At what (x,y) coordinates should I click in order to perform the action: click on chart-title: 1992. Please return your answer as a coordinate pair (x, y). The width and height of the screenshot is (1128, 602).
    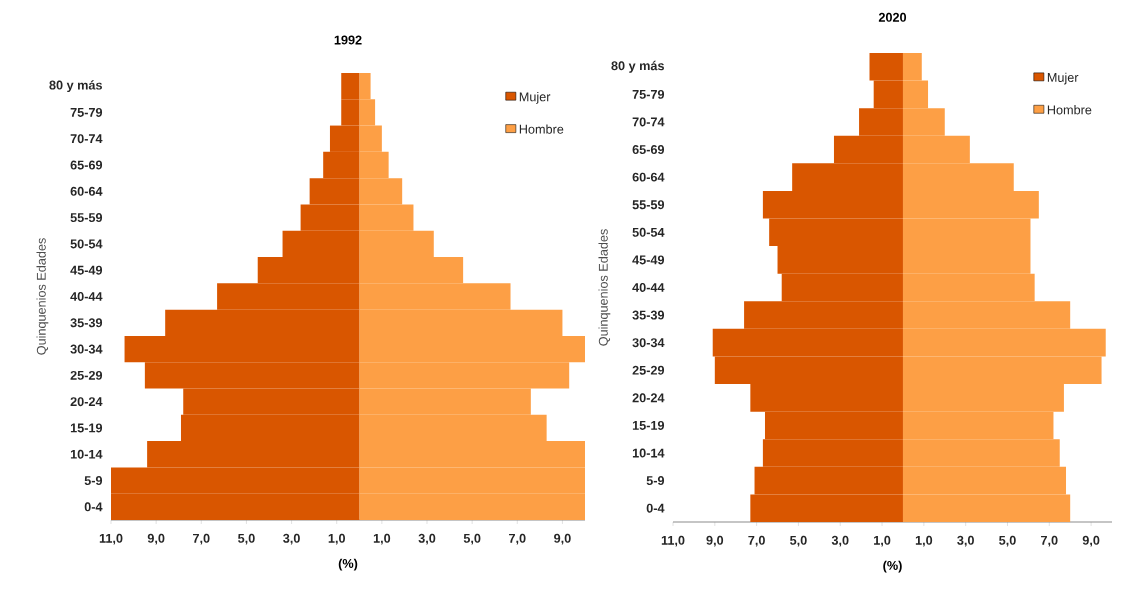
    Looking at the image, I should click on (348, 40).